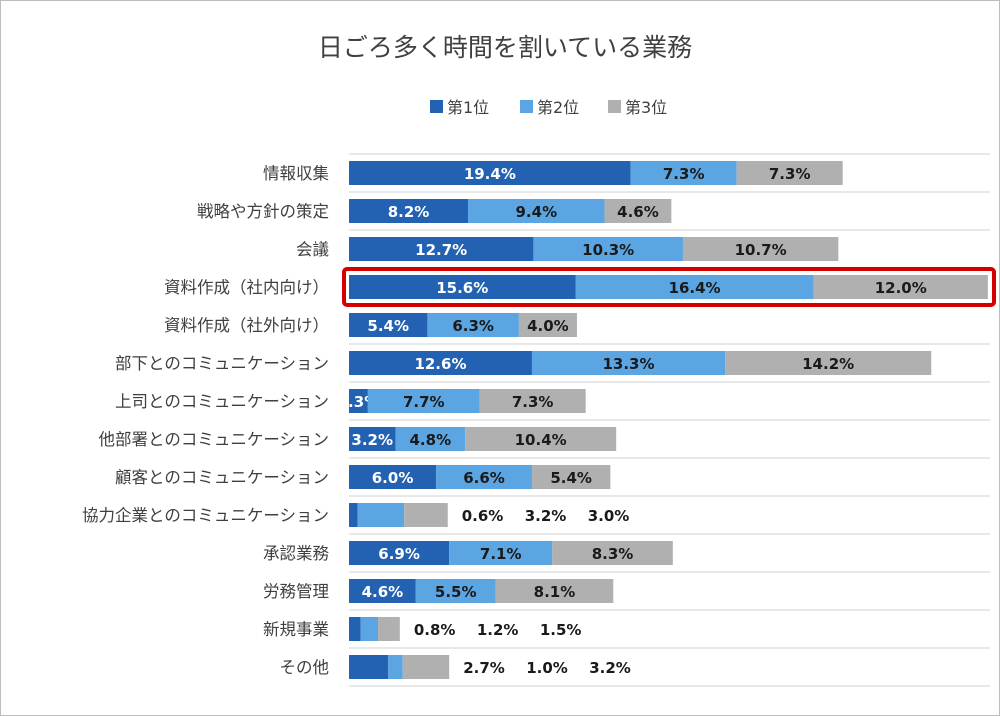 This screenshot has height=716, width=1000. I want to click on data-label: 15.6%, so click(462, 288).